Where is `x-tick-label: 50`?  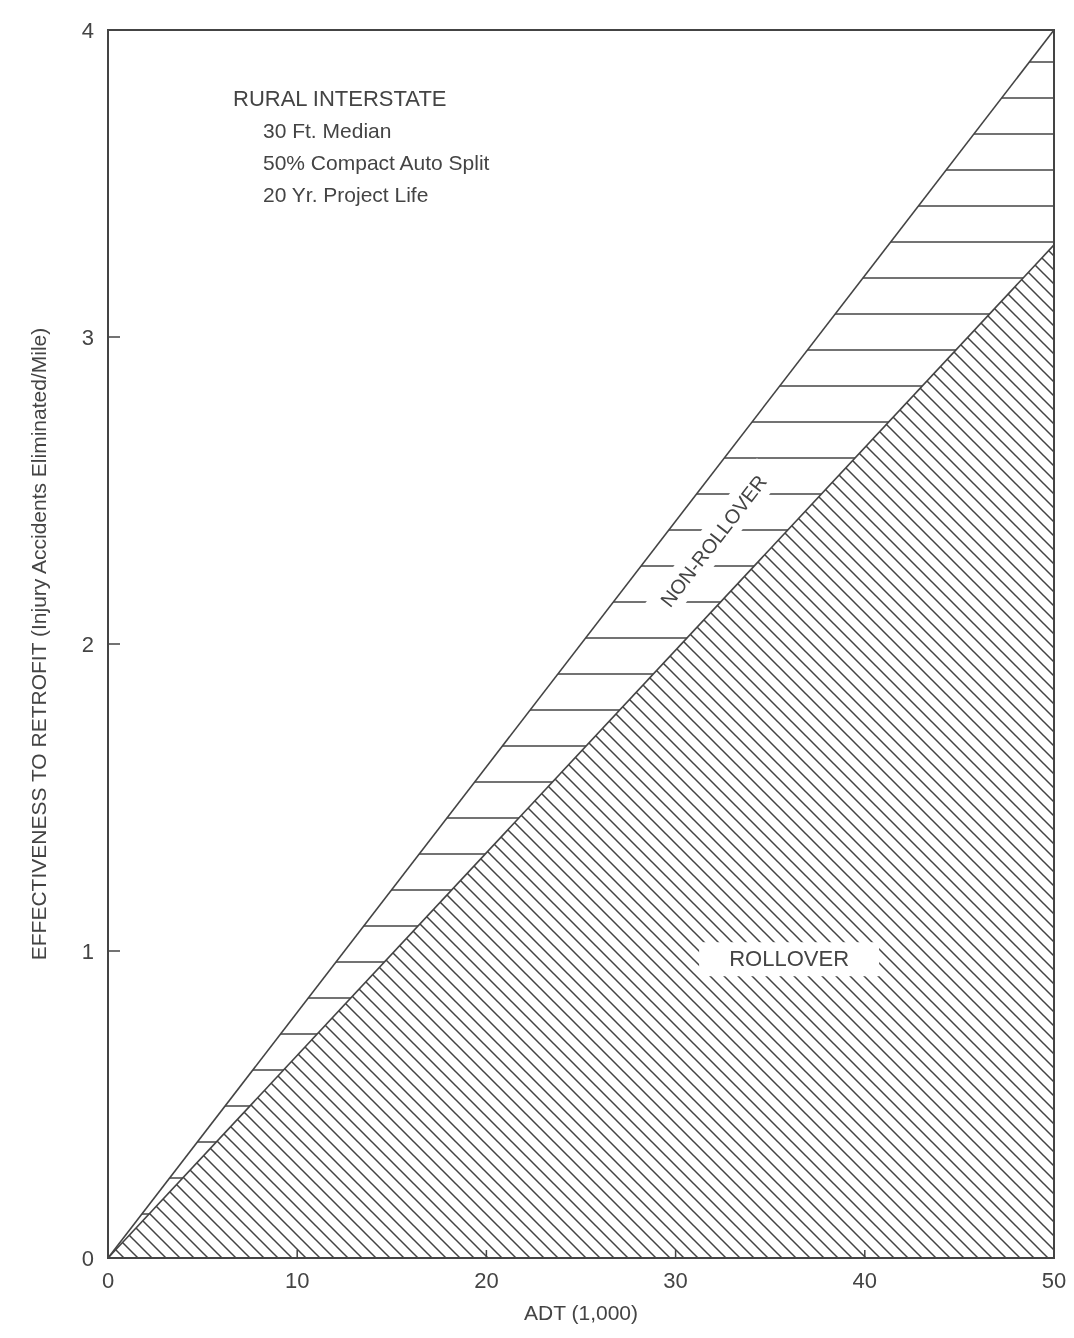 x-tick-label: 50 is located at coordinates (1054, 1280).